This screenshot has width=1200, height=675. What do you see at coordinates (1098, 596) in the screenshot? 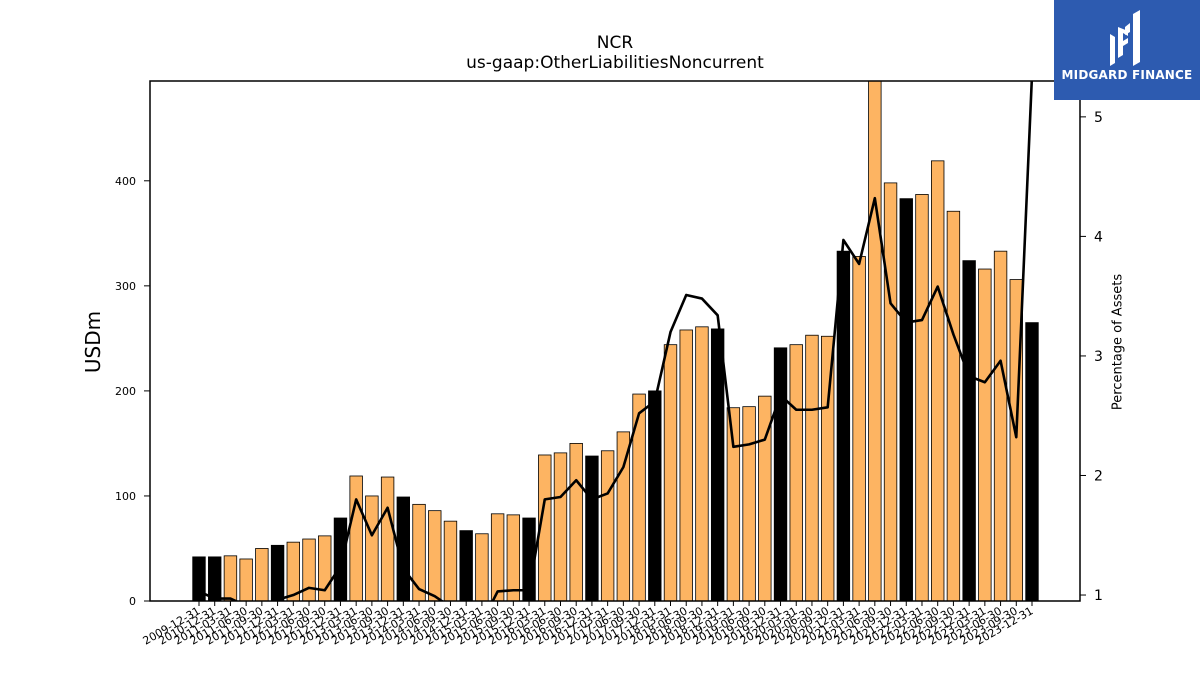
I see `y2-tick-label: 1` at bounding box center [1098, 596].